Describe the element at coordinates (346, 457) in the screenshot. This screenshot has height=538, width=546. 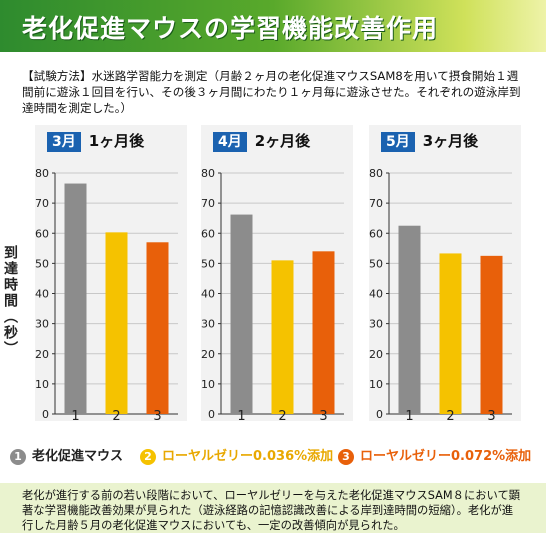
I see `legend-number-badge: 3` at that location.